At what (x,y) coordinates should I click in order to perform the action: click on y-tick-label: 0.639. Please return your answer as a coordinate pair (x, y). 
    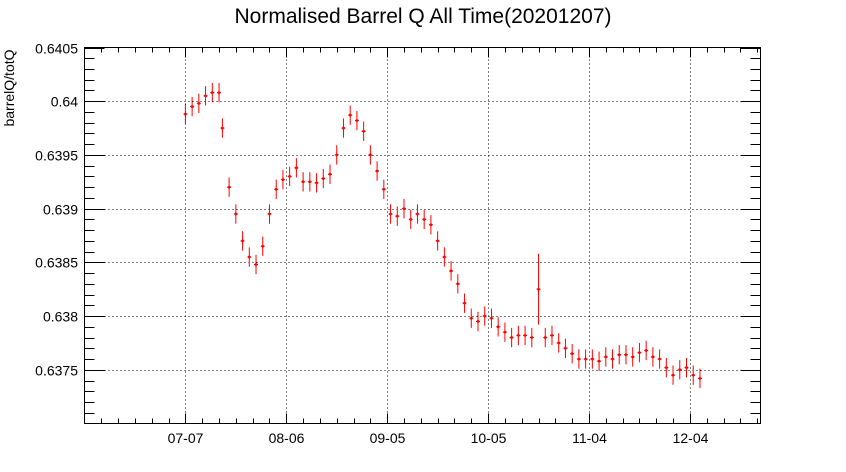
    Looking at the image, I should click on (60, 210).